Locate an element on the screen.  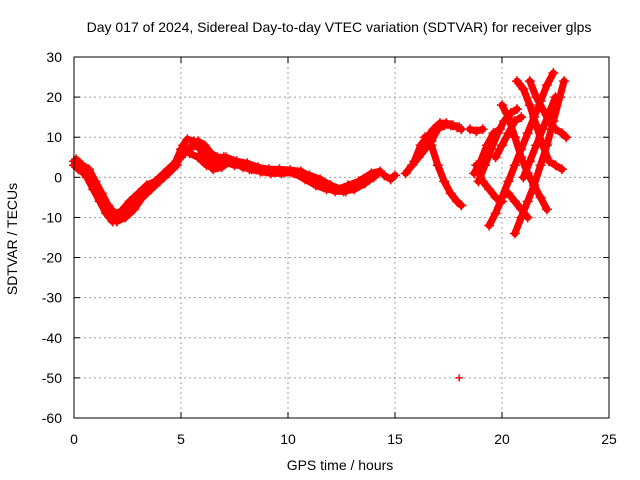
y-tick-label: 0 is located at coordinates (58, 177).